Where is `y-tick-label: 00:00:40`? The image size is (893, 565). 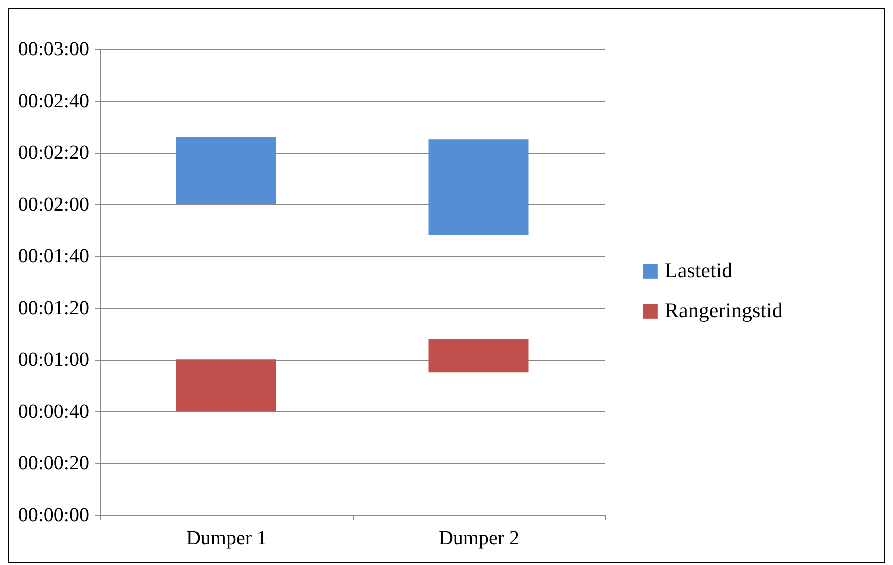
y-tick-label: 00:00:40 is located at coordinates (54, 411).